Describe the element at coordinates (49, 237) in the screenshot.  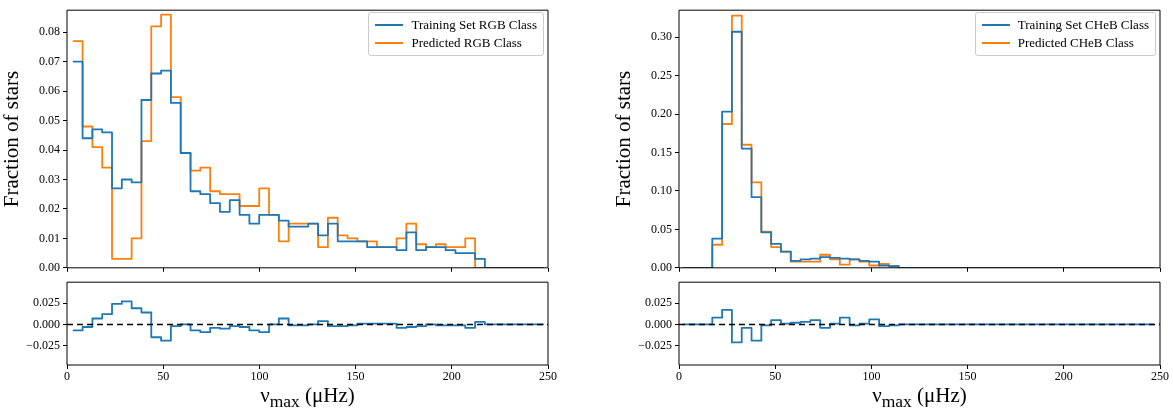
I see `y-tick-label: 0.01` at that location.